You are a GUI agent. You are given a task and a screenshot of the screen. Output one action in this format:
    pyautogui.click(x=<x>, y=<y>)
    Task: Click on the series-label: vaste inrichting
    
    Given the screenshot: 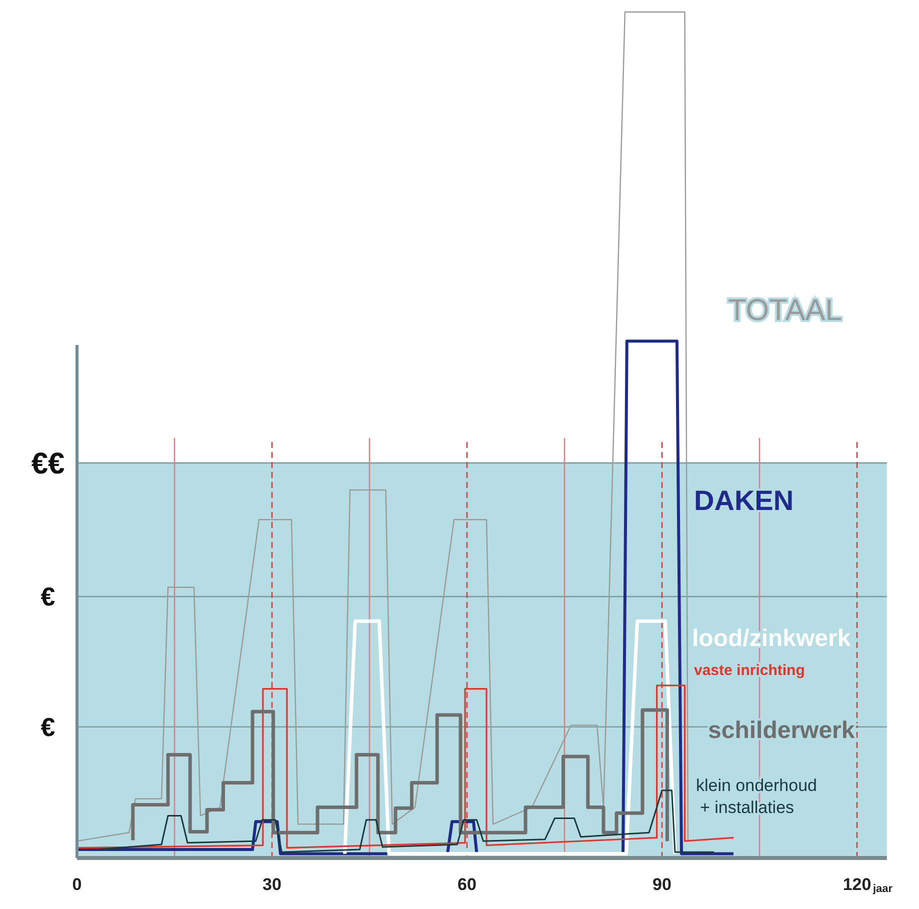 What is the action you would take?
    pyautogui.click(x=749, y=670)
    